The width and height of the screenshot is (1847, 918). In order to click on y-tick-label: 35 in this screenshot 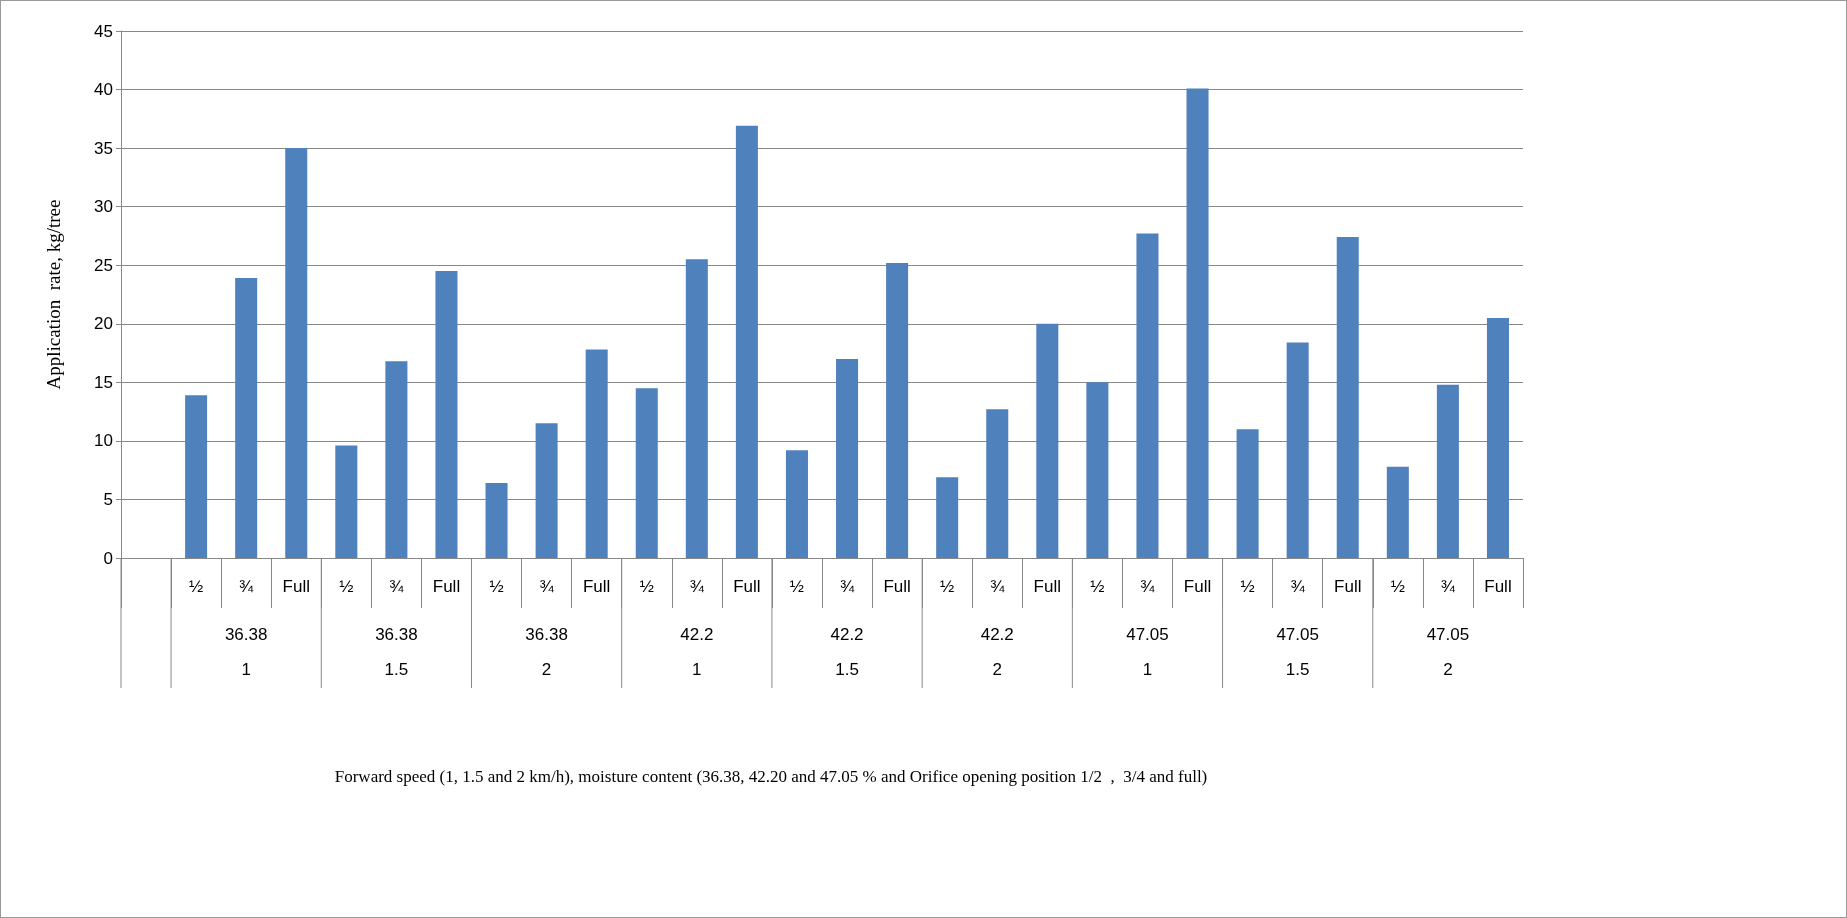, I will do `click(103, 148)`.